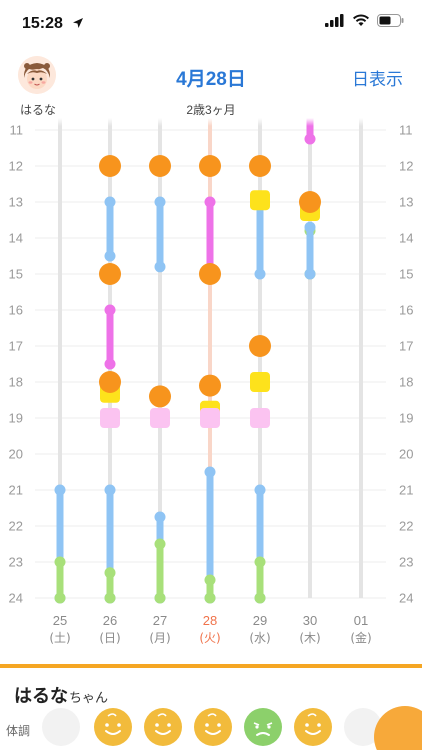 This screenshot has height=750, width=422. I want to click on y-tick-label-left: 11, so click(17, 130).